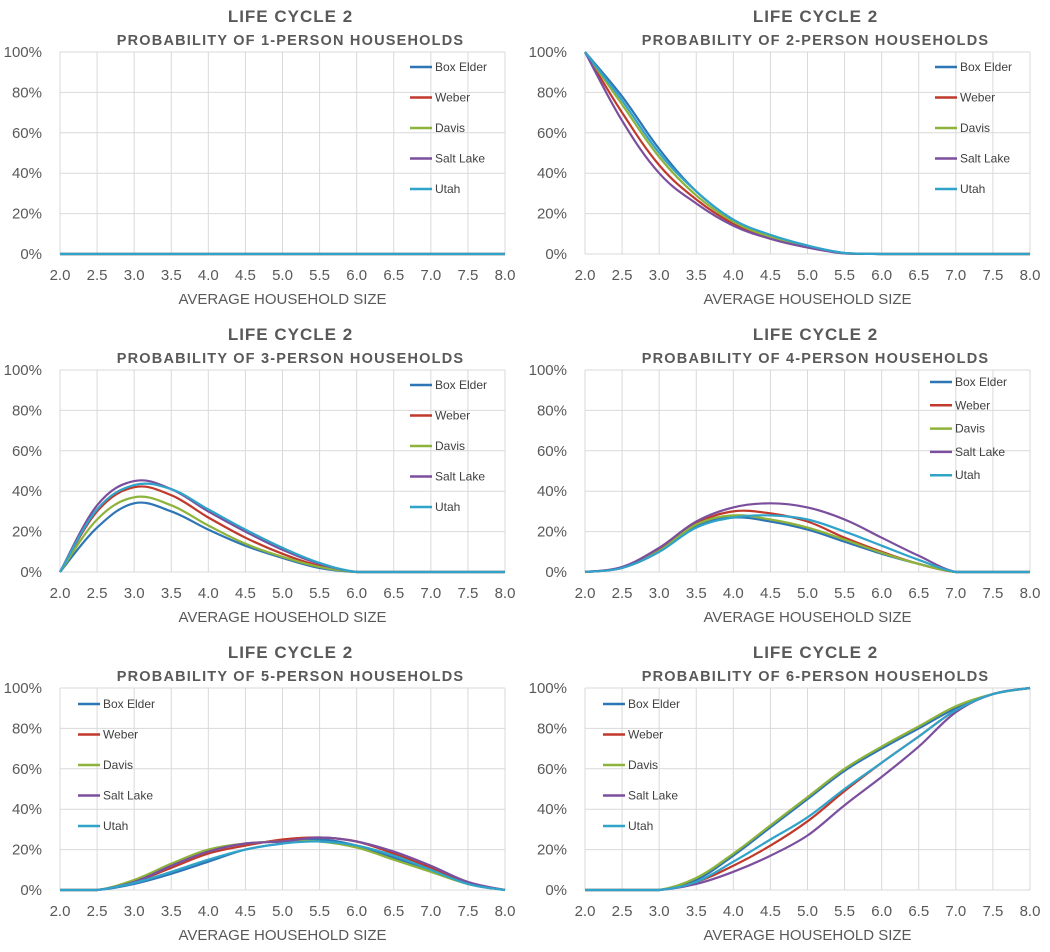 The image size is (1050, 952). I want to click on x-tick-label: 7.5, so click(992, 593).